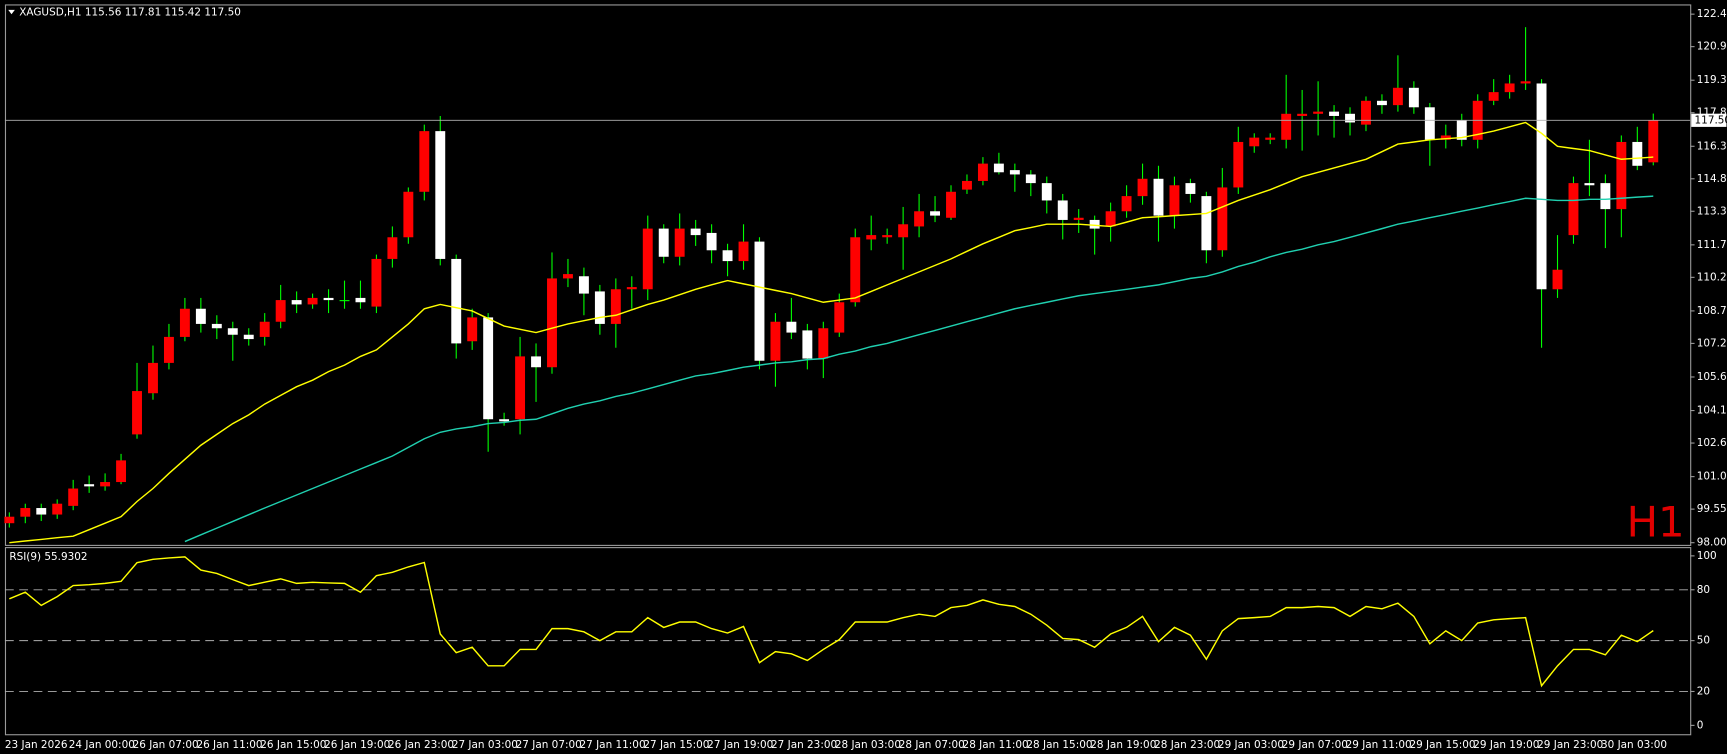 The width and height of the screenshot is (1727, 754). What do you see at coordinates (1707, 556) in the screenshot?
I see `y-tick-label: 100` at bounding box center [1707, 556].